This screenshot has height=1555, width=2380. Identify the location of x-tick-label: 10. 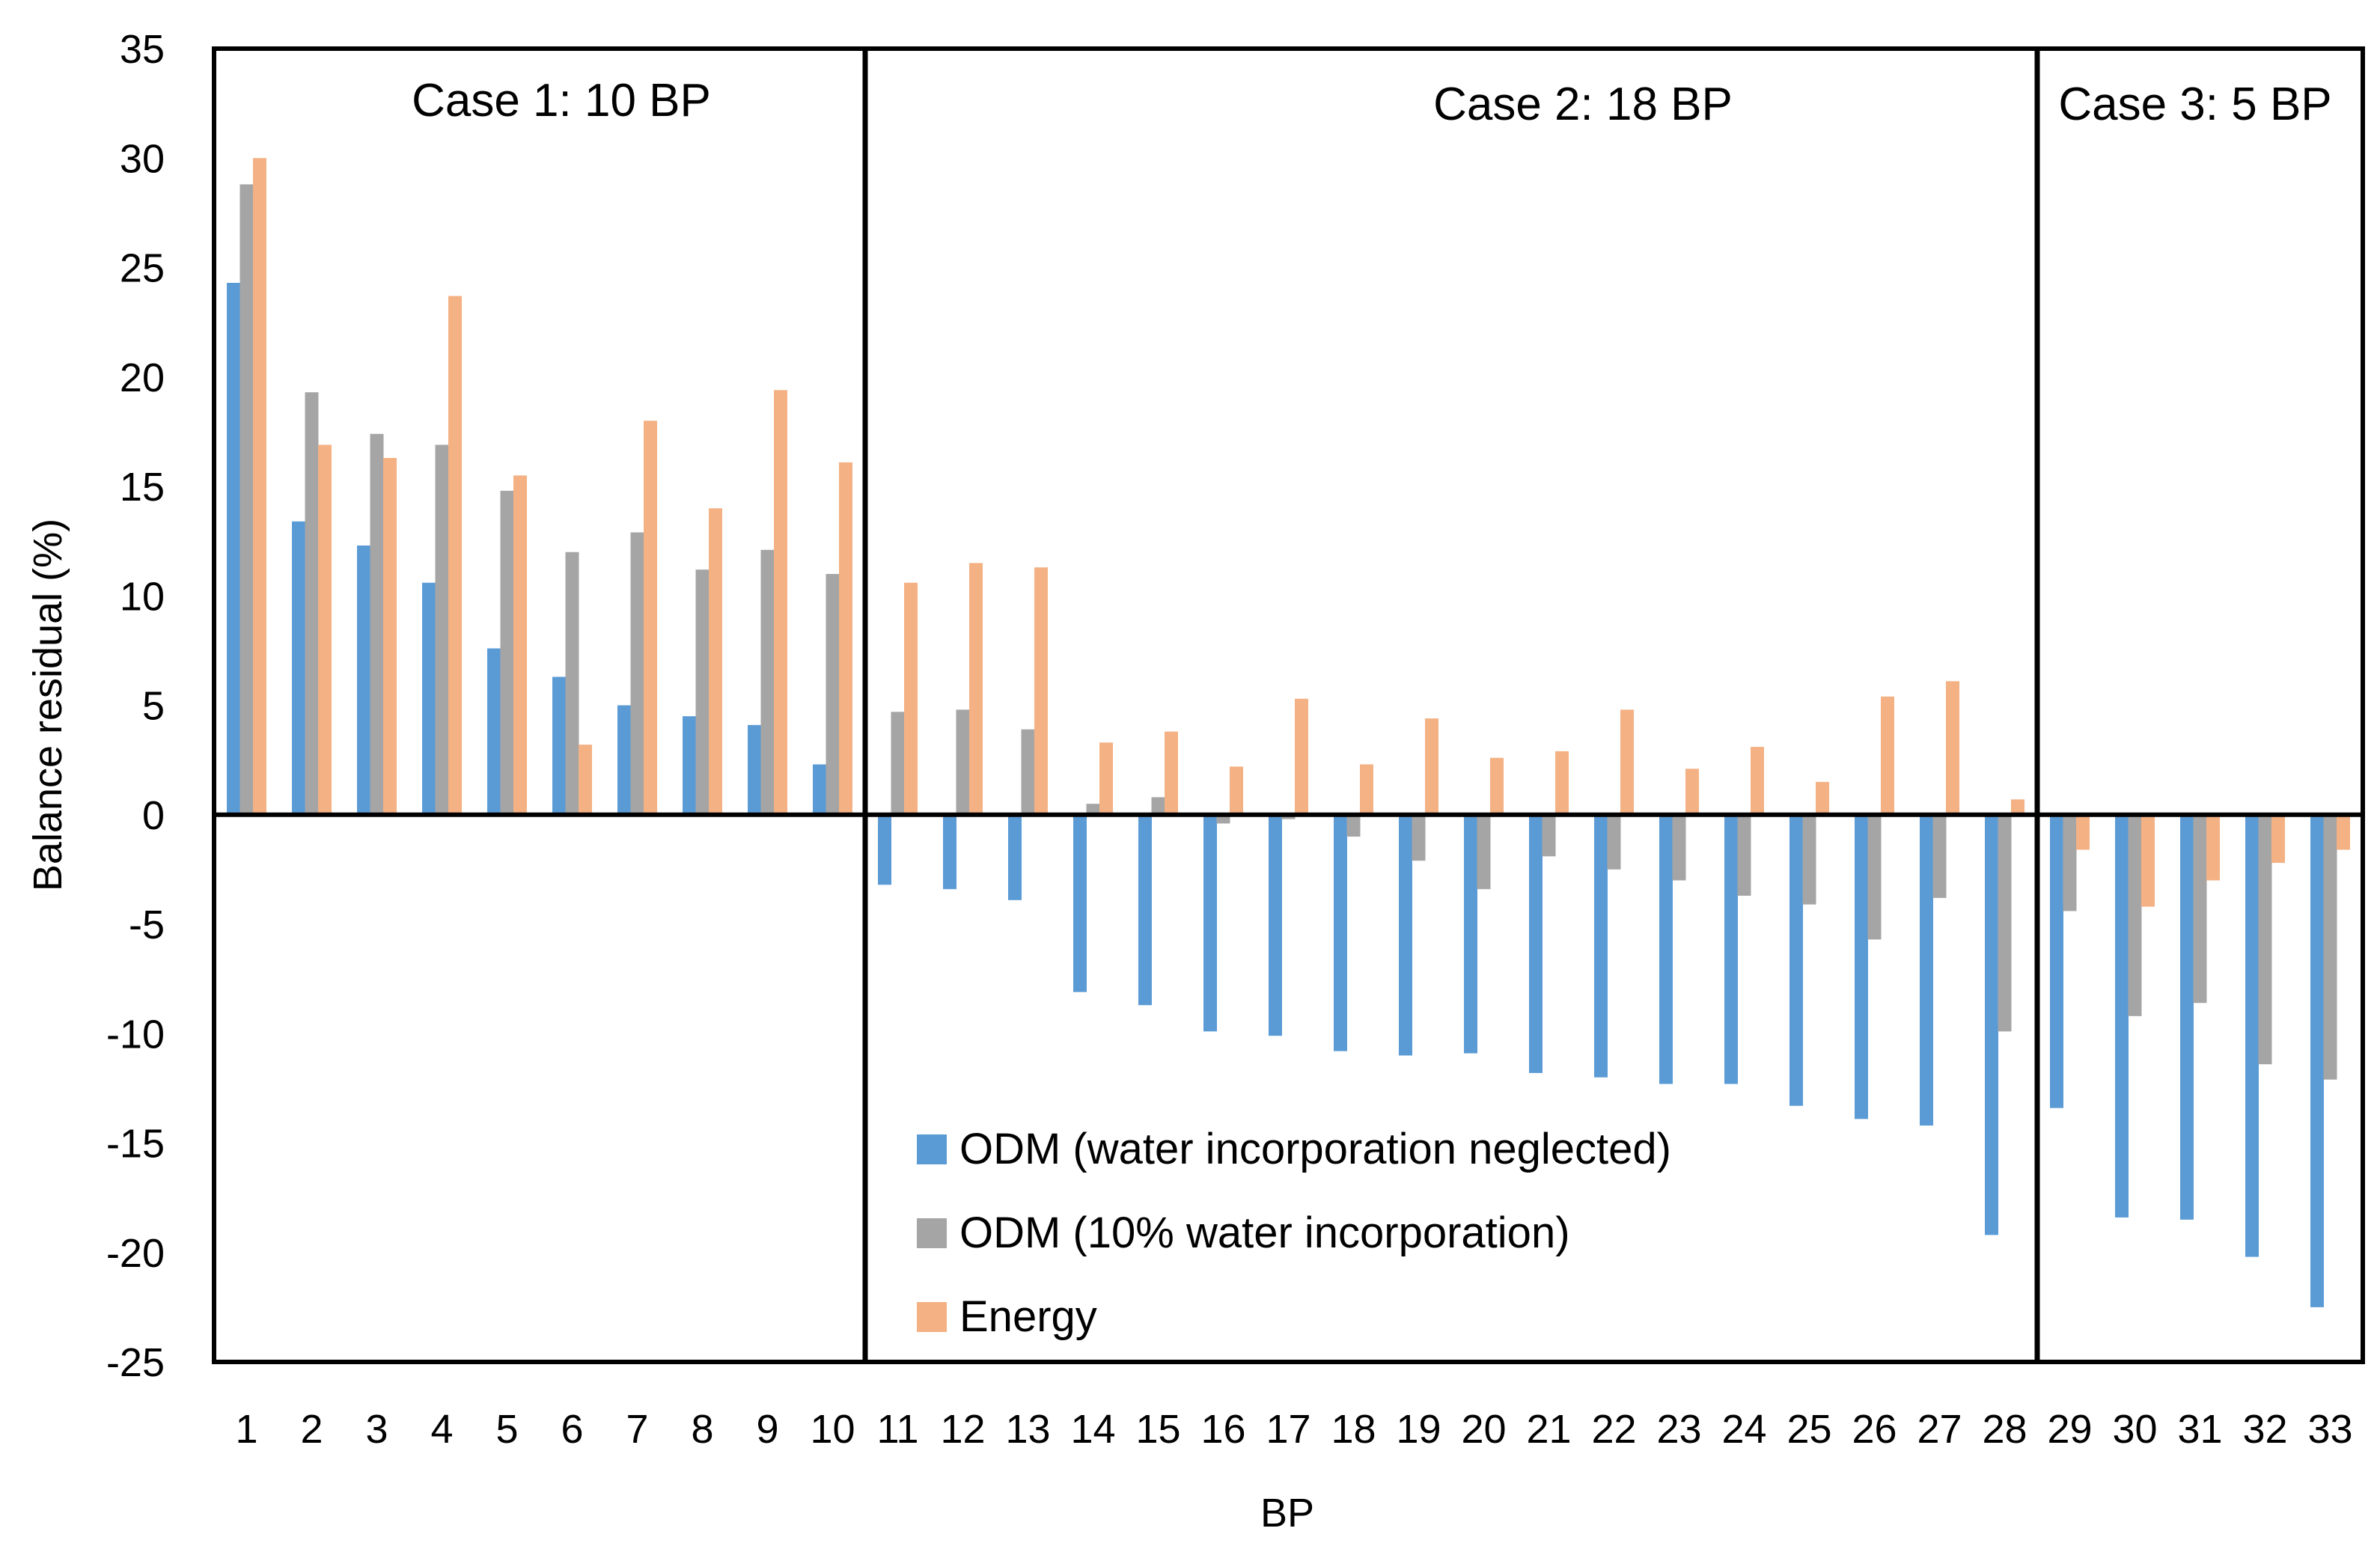
(832, 1429).